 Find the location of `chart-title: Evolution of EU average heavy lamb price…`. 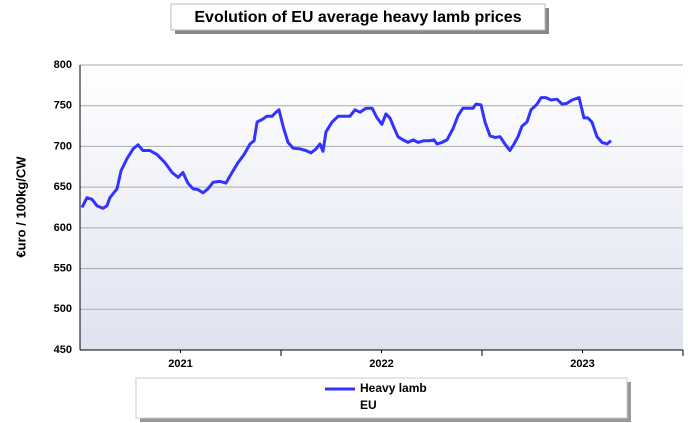

chart-title: Evolution of EU average heavy lamb price… is located at coordinates (357, 17).